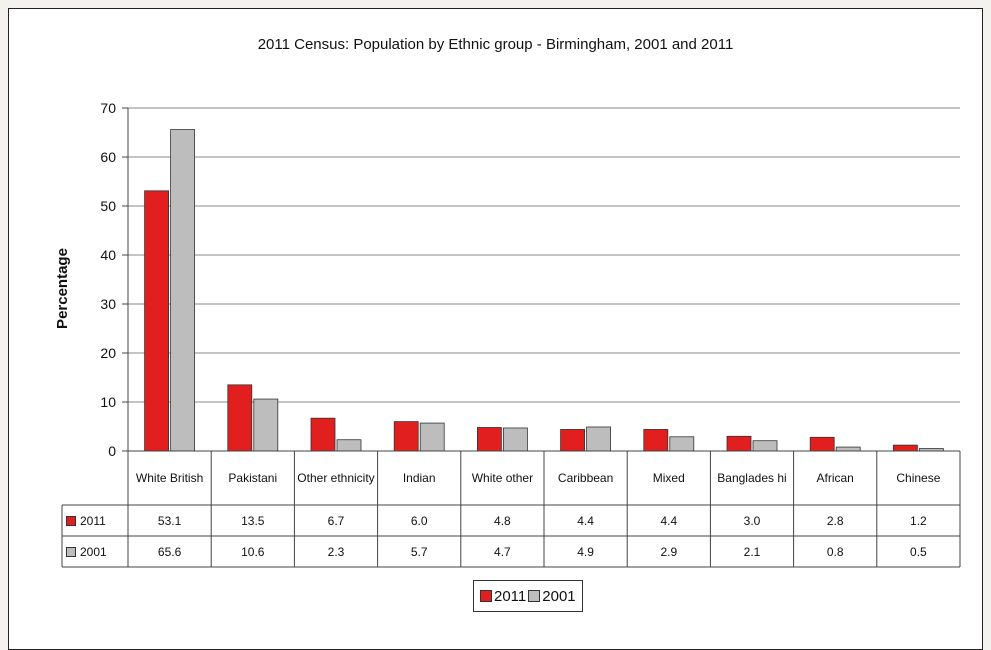  I want to click on table-row-label: 2011, so click(96, 521).